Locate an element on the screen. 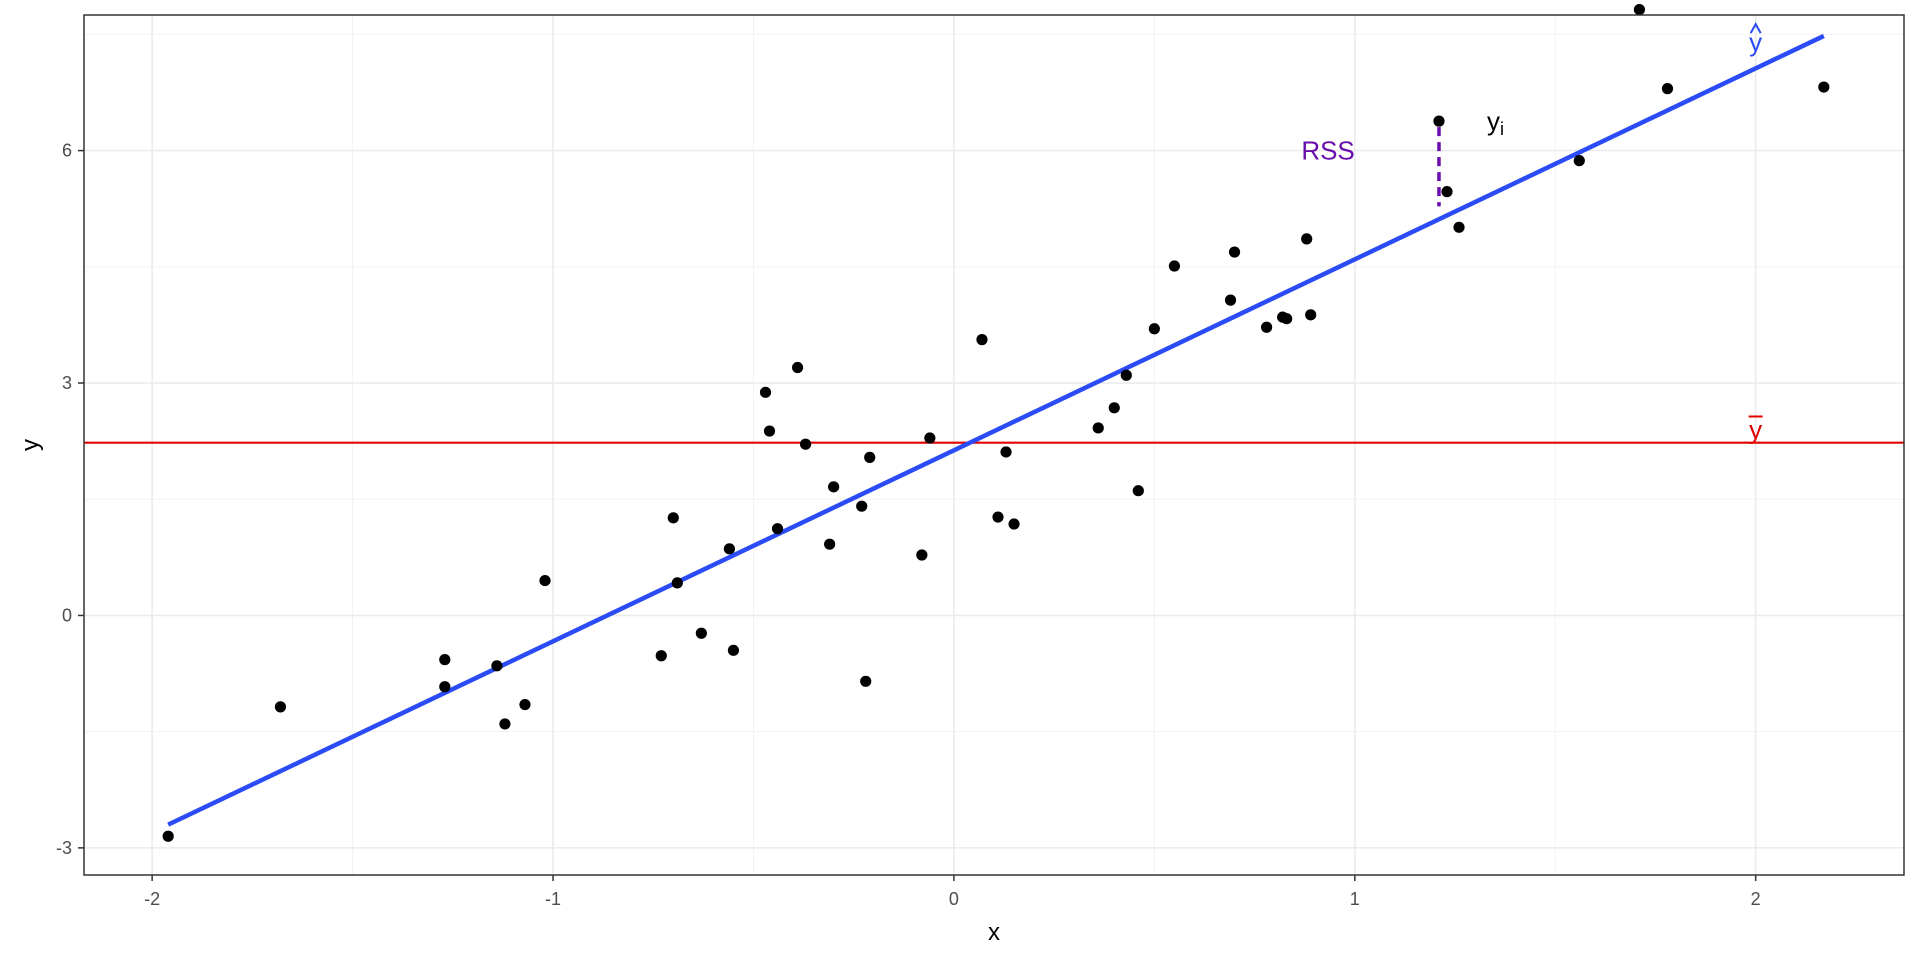 The image size is (1920, 960). y-tick-label: 6 is located at coordinates (67, 151).